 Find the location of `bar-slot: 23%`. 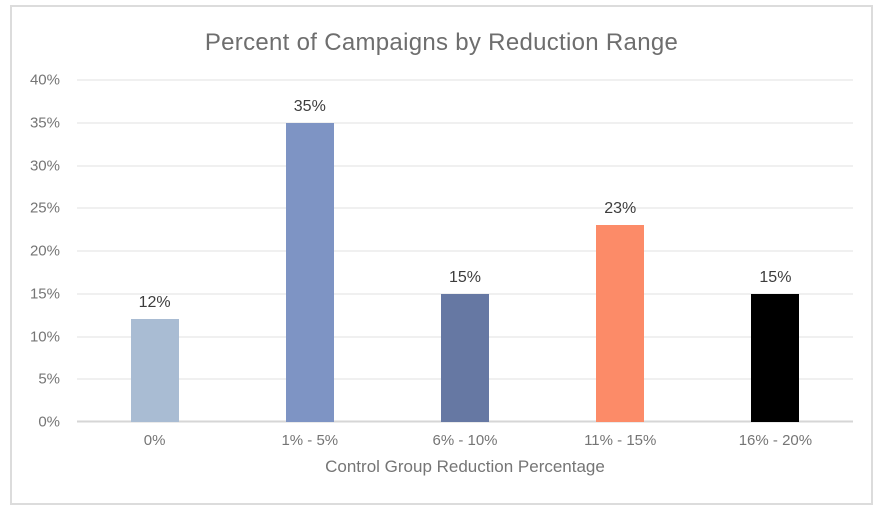

bar-slot: 23% is located at coordinates (620, 251).